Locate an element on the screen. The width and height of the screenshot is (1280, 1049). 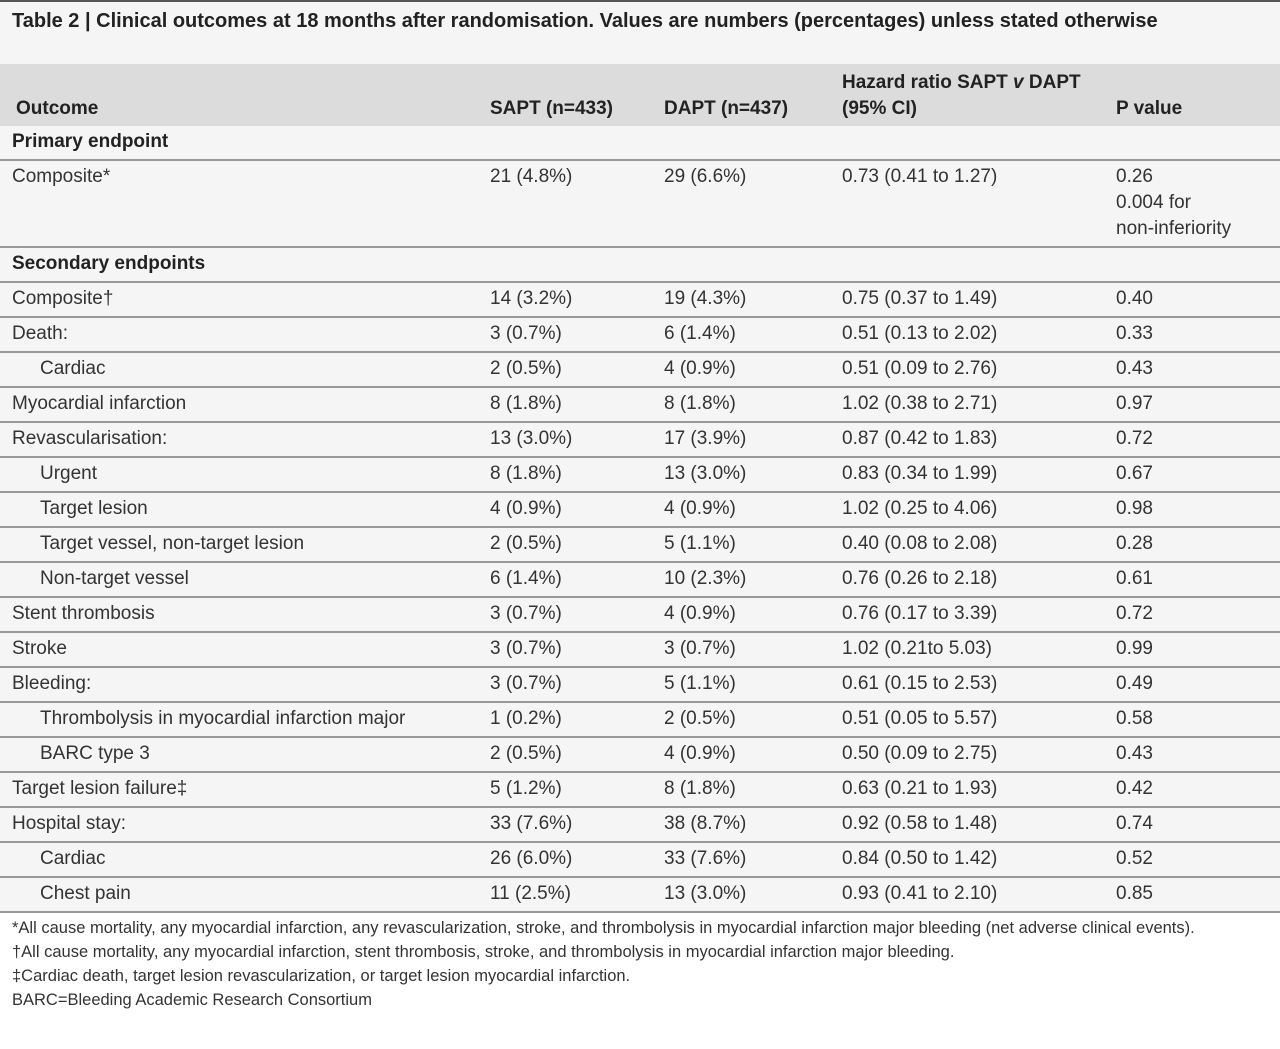
p-value: 0.97 is located at coordinates (1134, 403).